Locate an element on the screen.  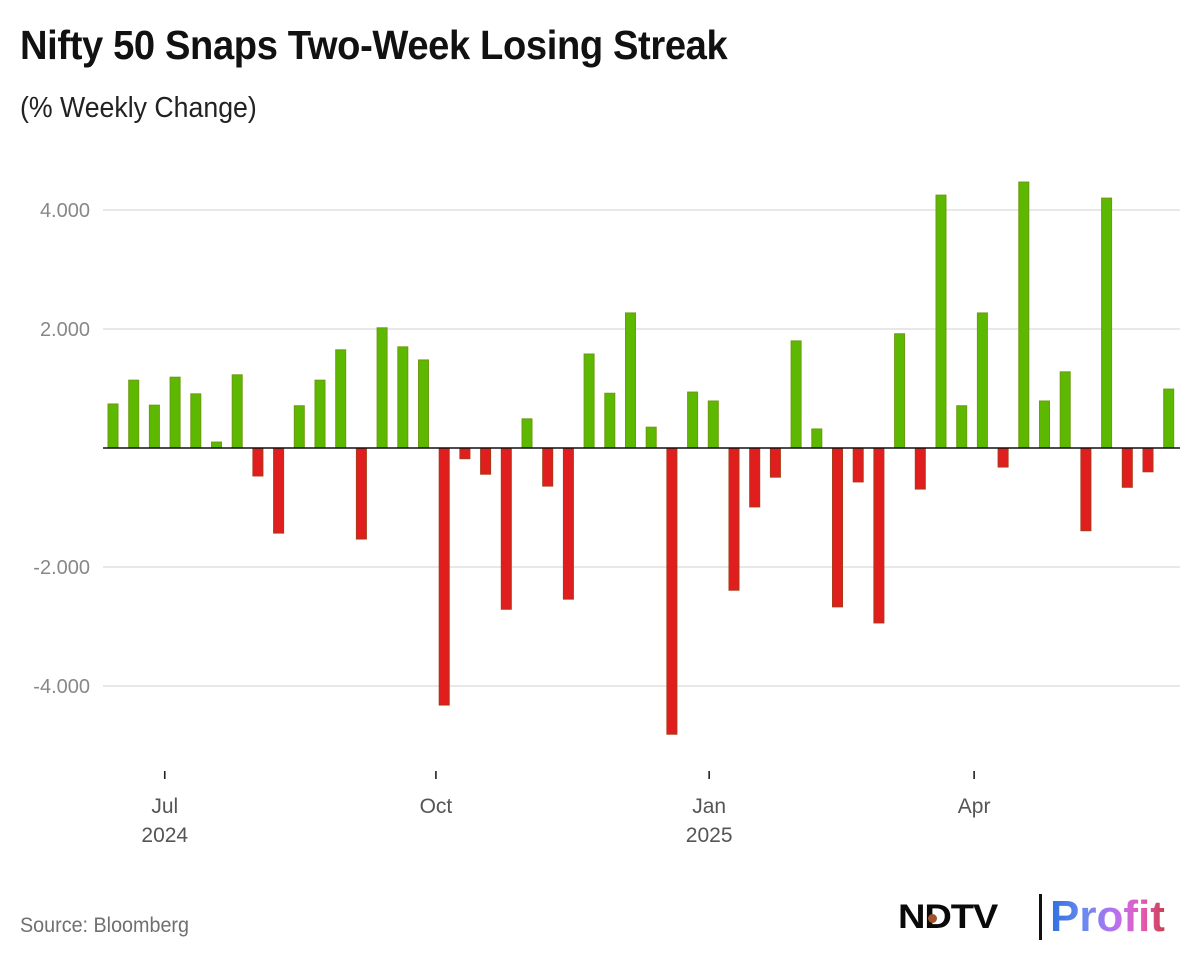
x-tick-label: Jul is located at coordinates (164, 806).